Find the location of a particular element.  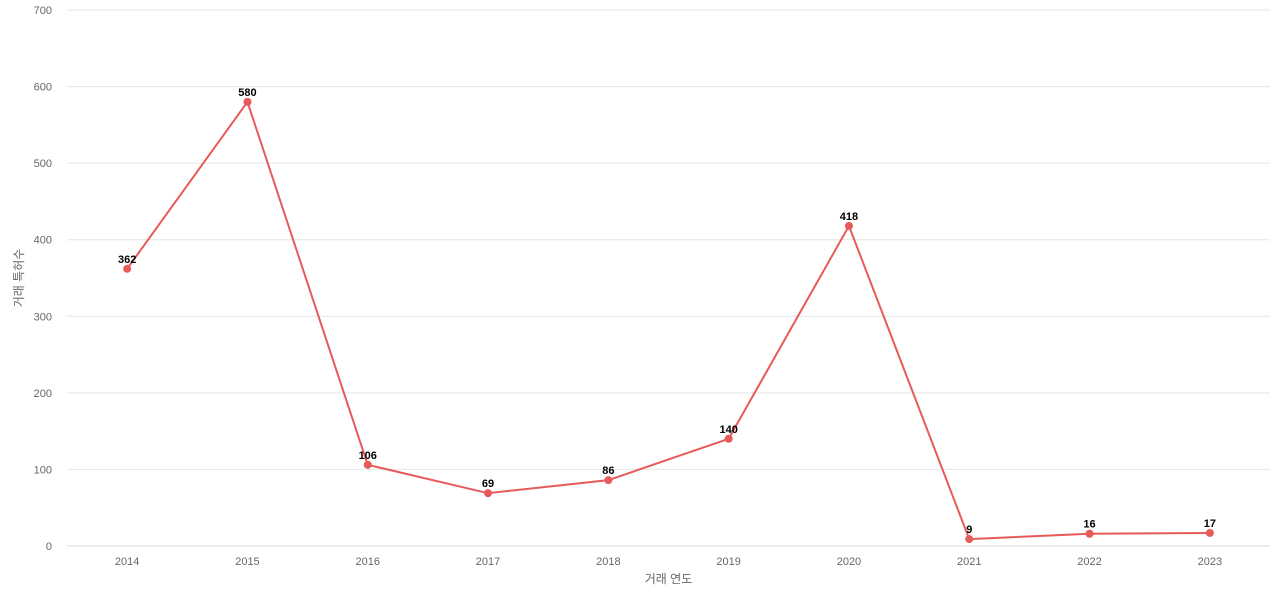

y-tick-label: 700 is located at coordinates (43, 11).